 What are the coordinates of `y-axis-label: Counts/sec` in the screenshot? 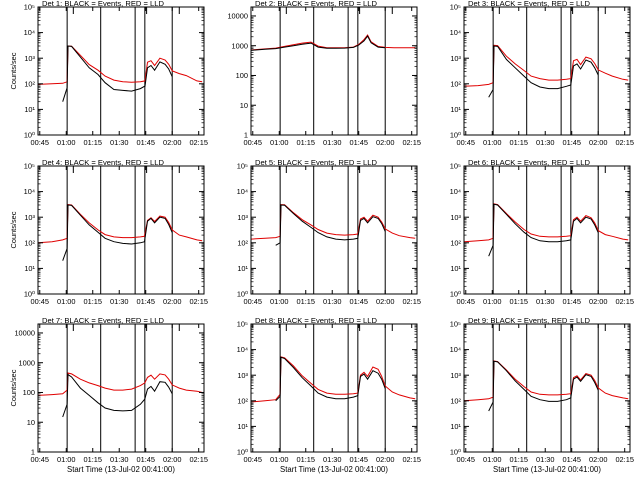 It's located at (13, 387).